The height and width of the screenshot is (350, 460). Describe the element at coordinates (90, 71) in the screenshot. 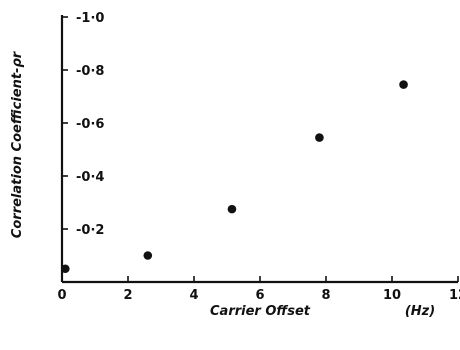

I see `y-tick-label: -0·8` at that location.